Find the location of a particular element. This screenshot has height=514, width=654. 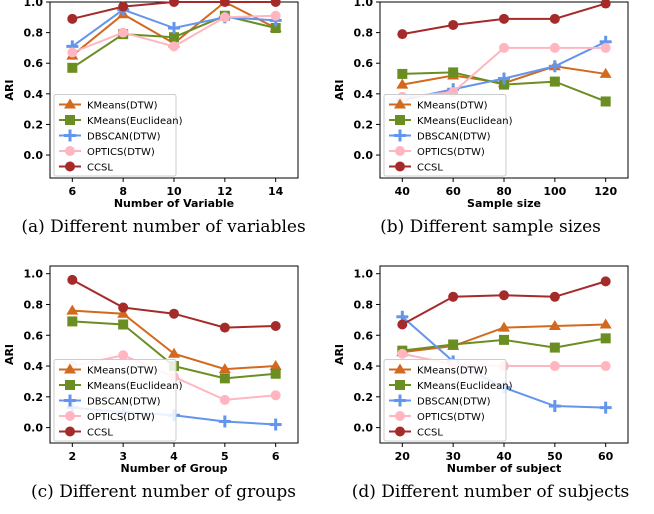

x-tick-label: 50 is located at coordinates (555, 456).